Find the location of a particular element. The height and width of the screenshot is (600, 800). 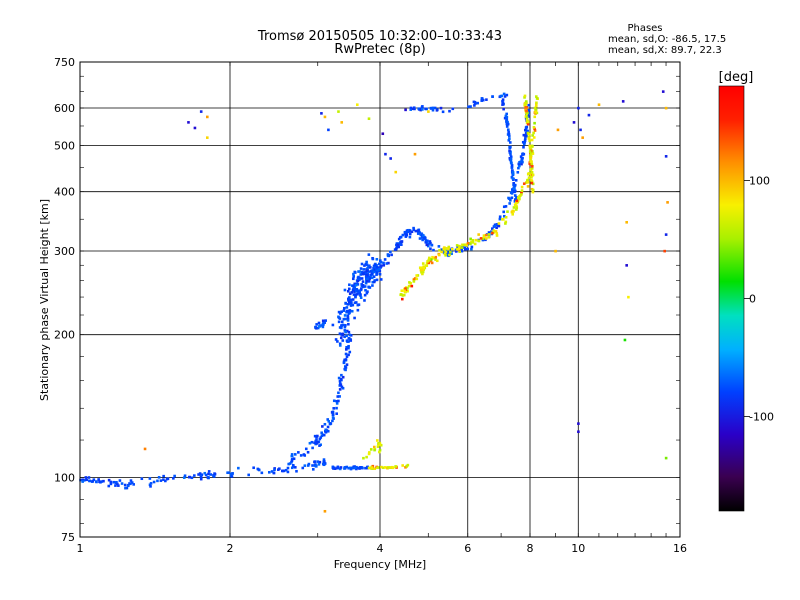

x-tick-label: 8 is located at coordinates (530, 548).